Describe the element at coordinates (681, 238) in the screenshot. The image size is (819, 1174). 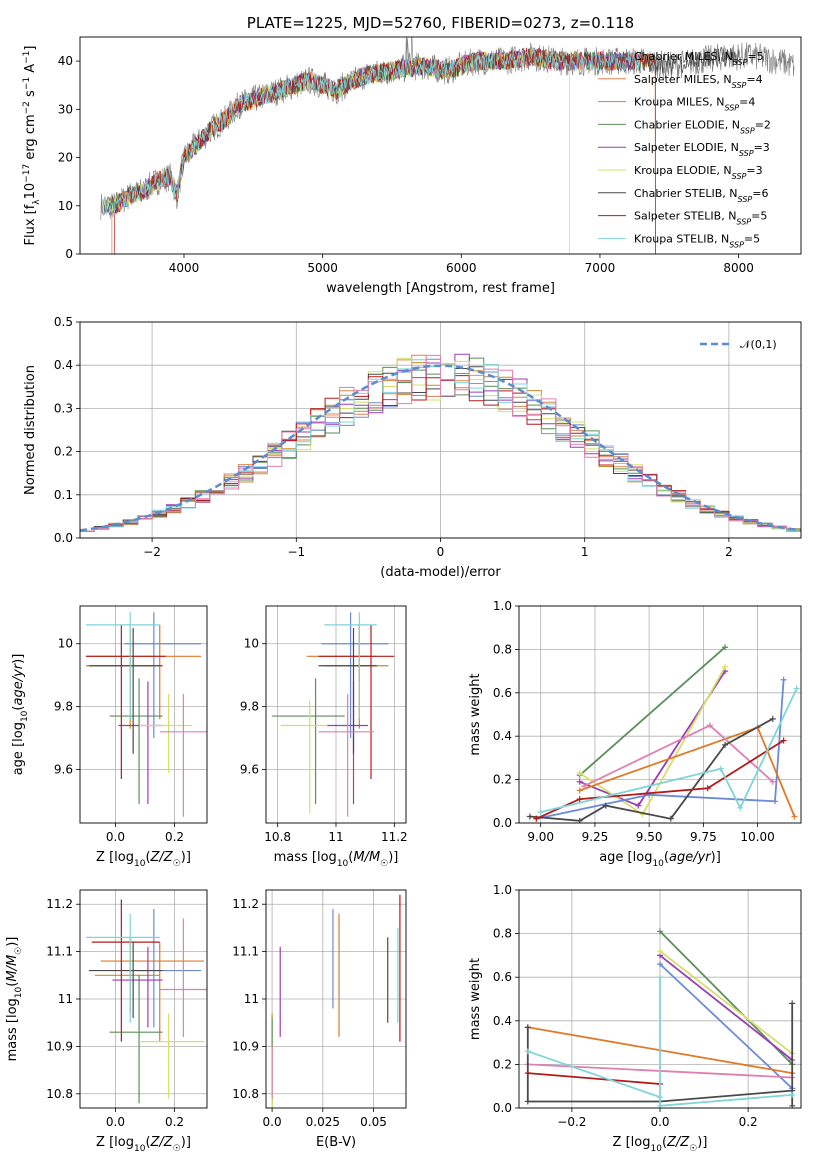
I see `legend-entry-name: Kroupa STELIB, N` at that location.